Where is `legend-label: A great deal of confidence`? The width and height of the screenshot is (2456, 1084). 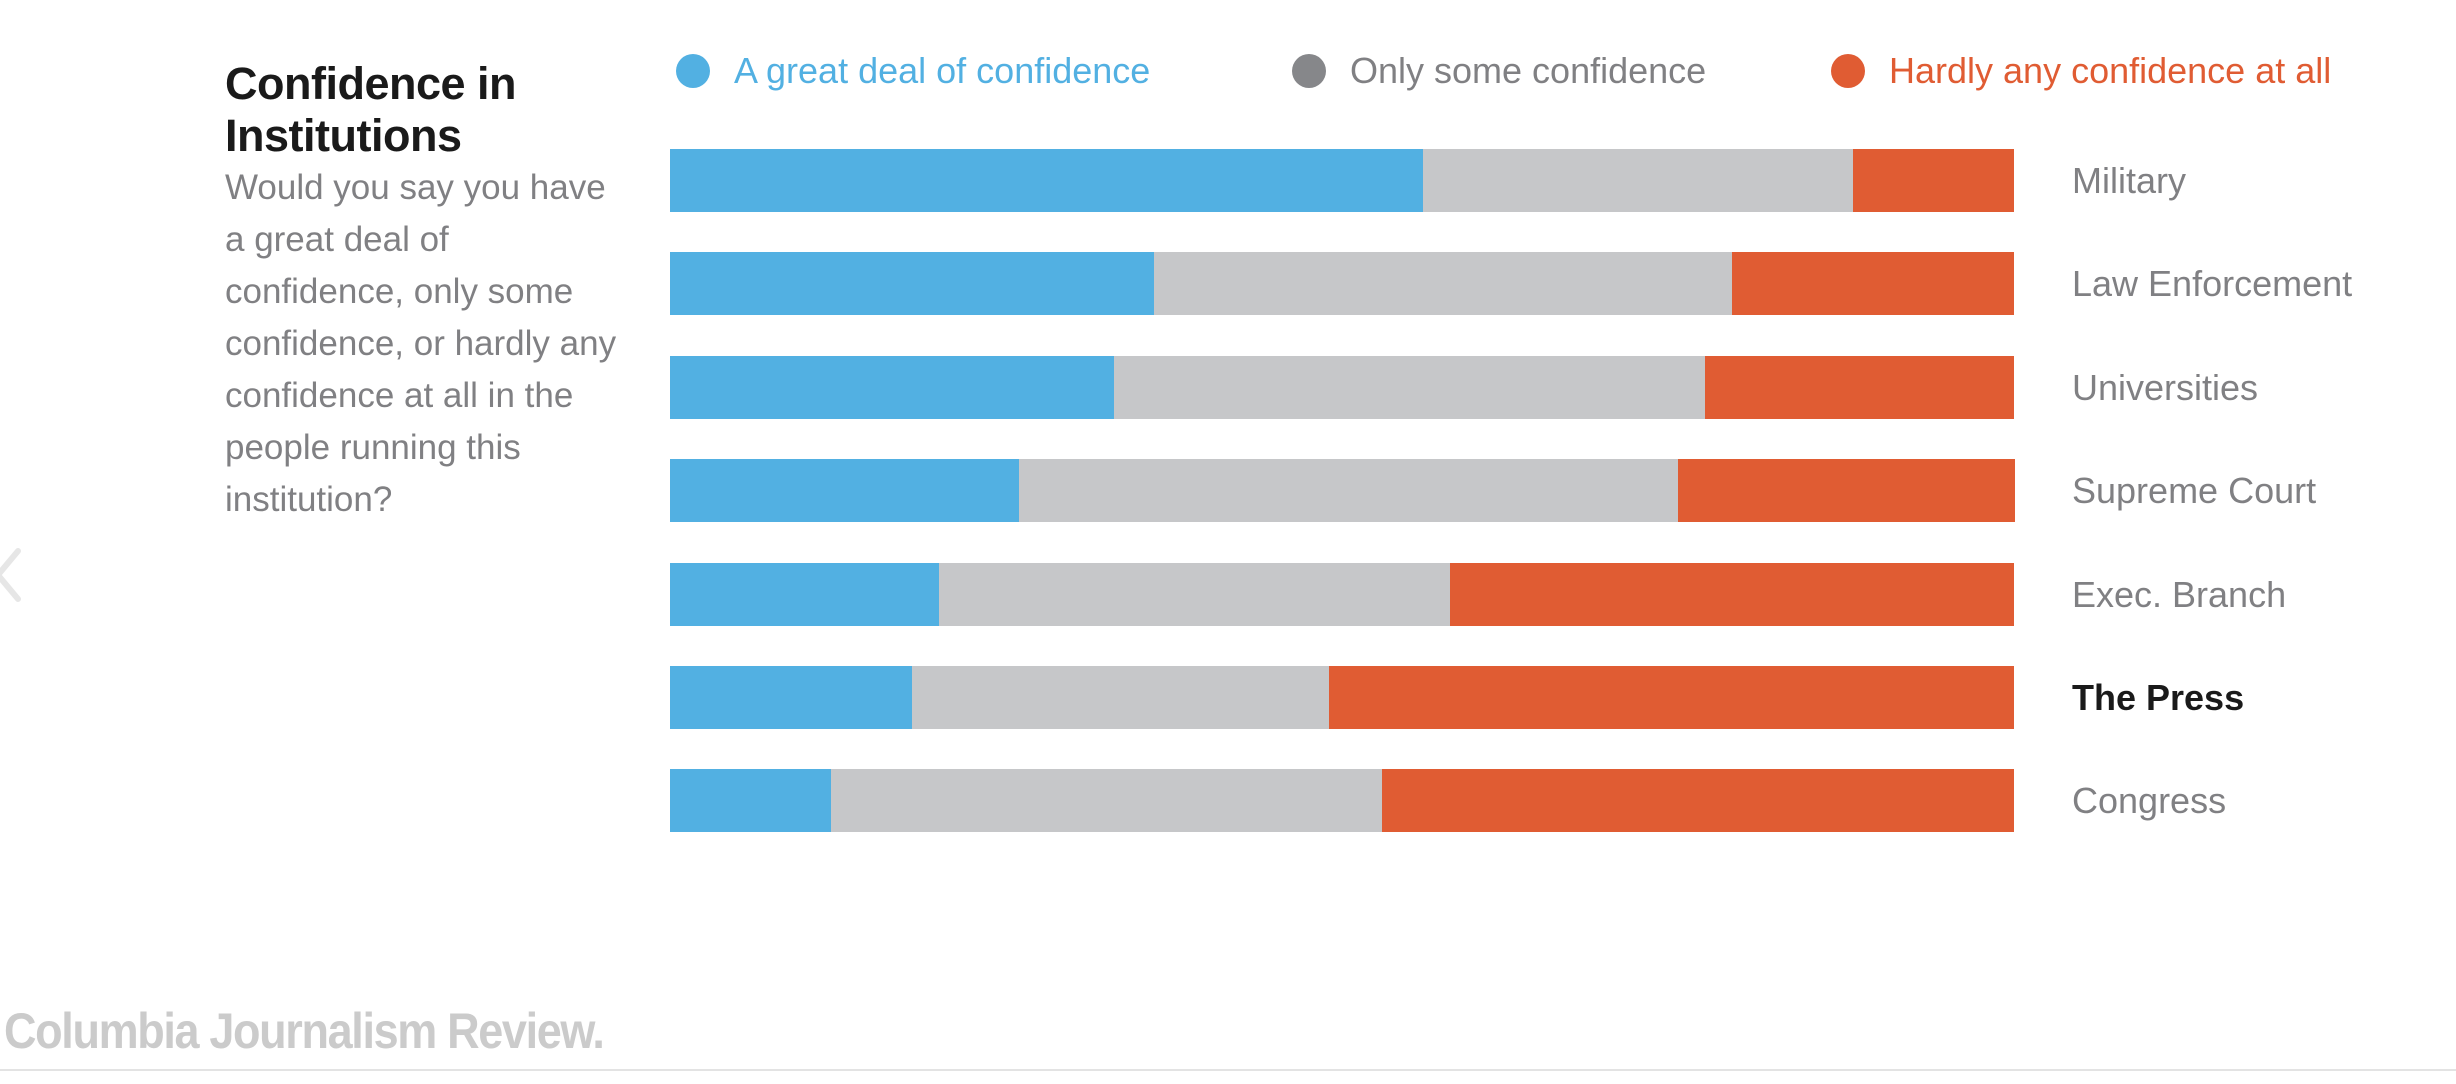 legend-label: A great deal of confidence is located at coordinates (942, 70).